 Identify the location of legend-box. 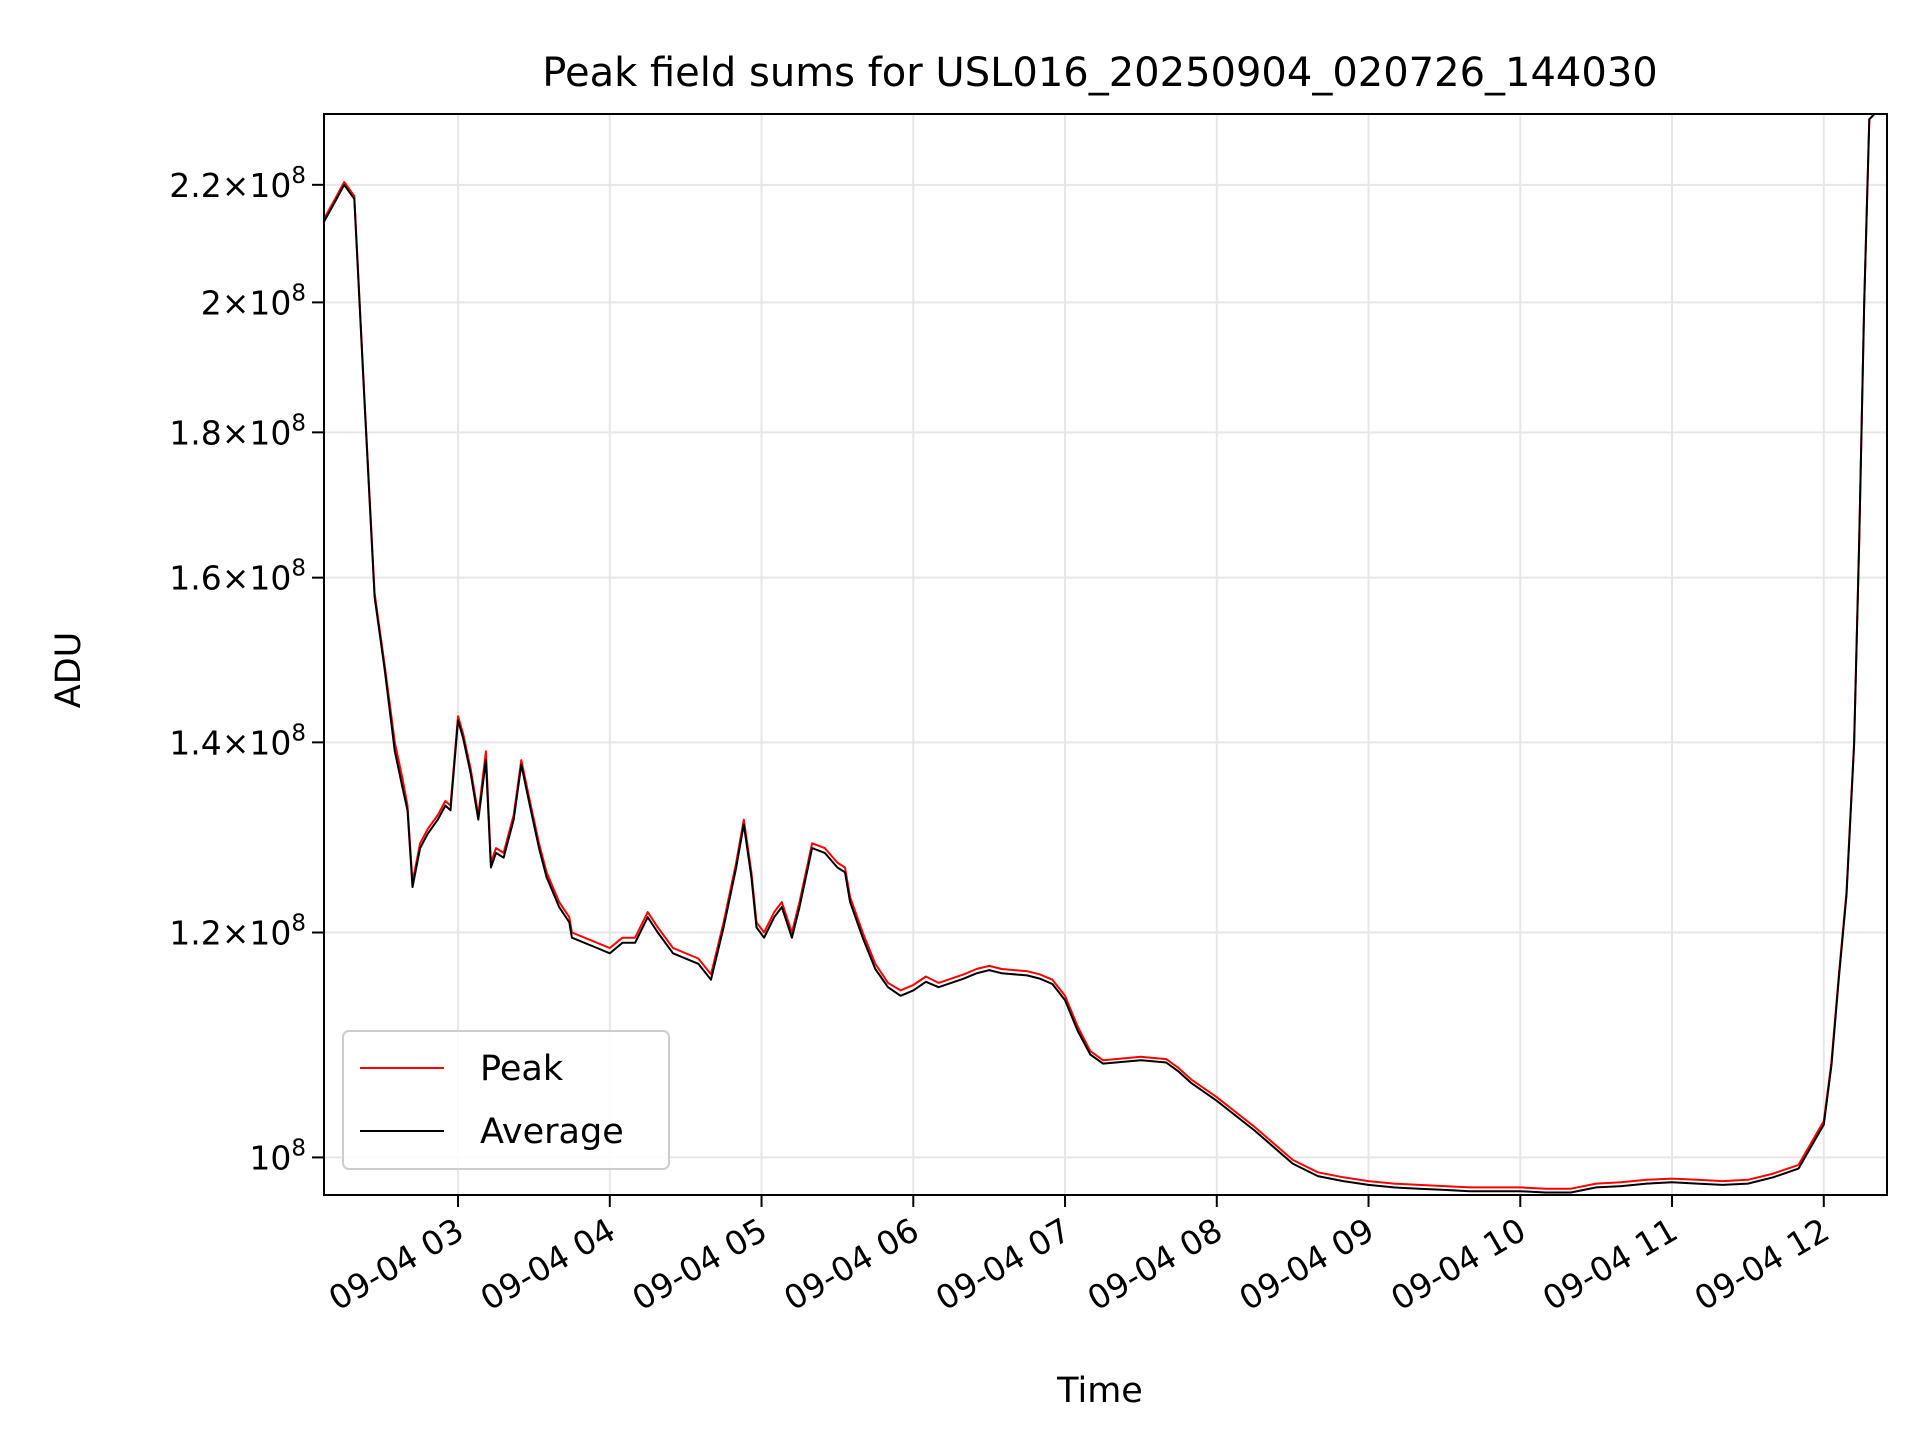
(506, 1100).